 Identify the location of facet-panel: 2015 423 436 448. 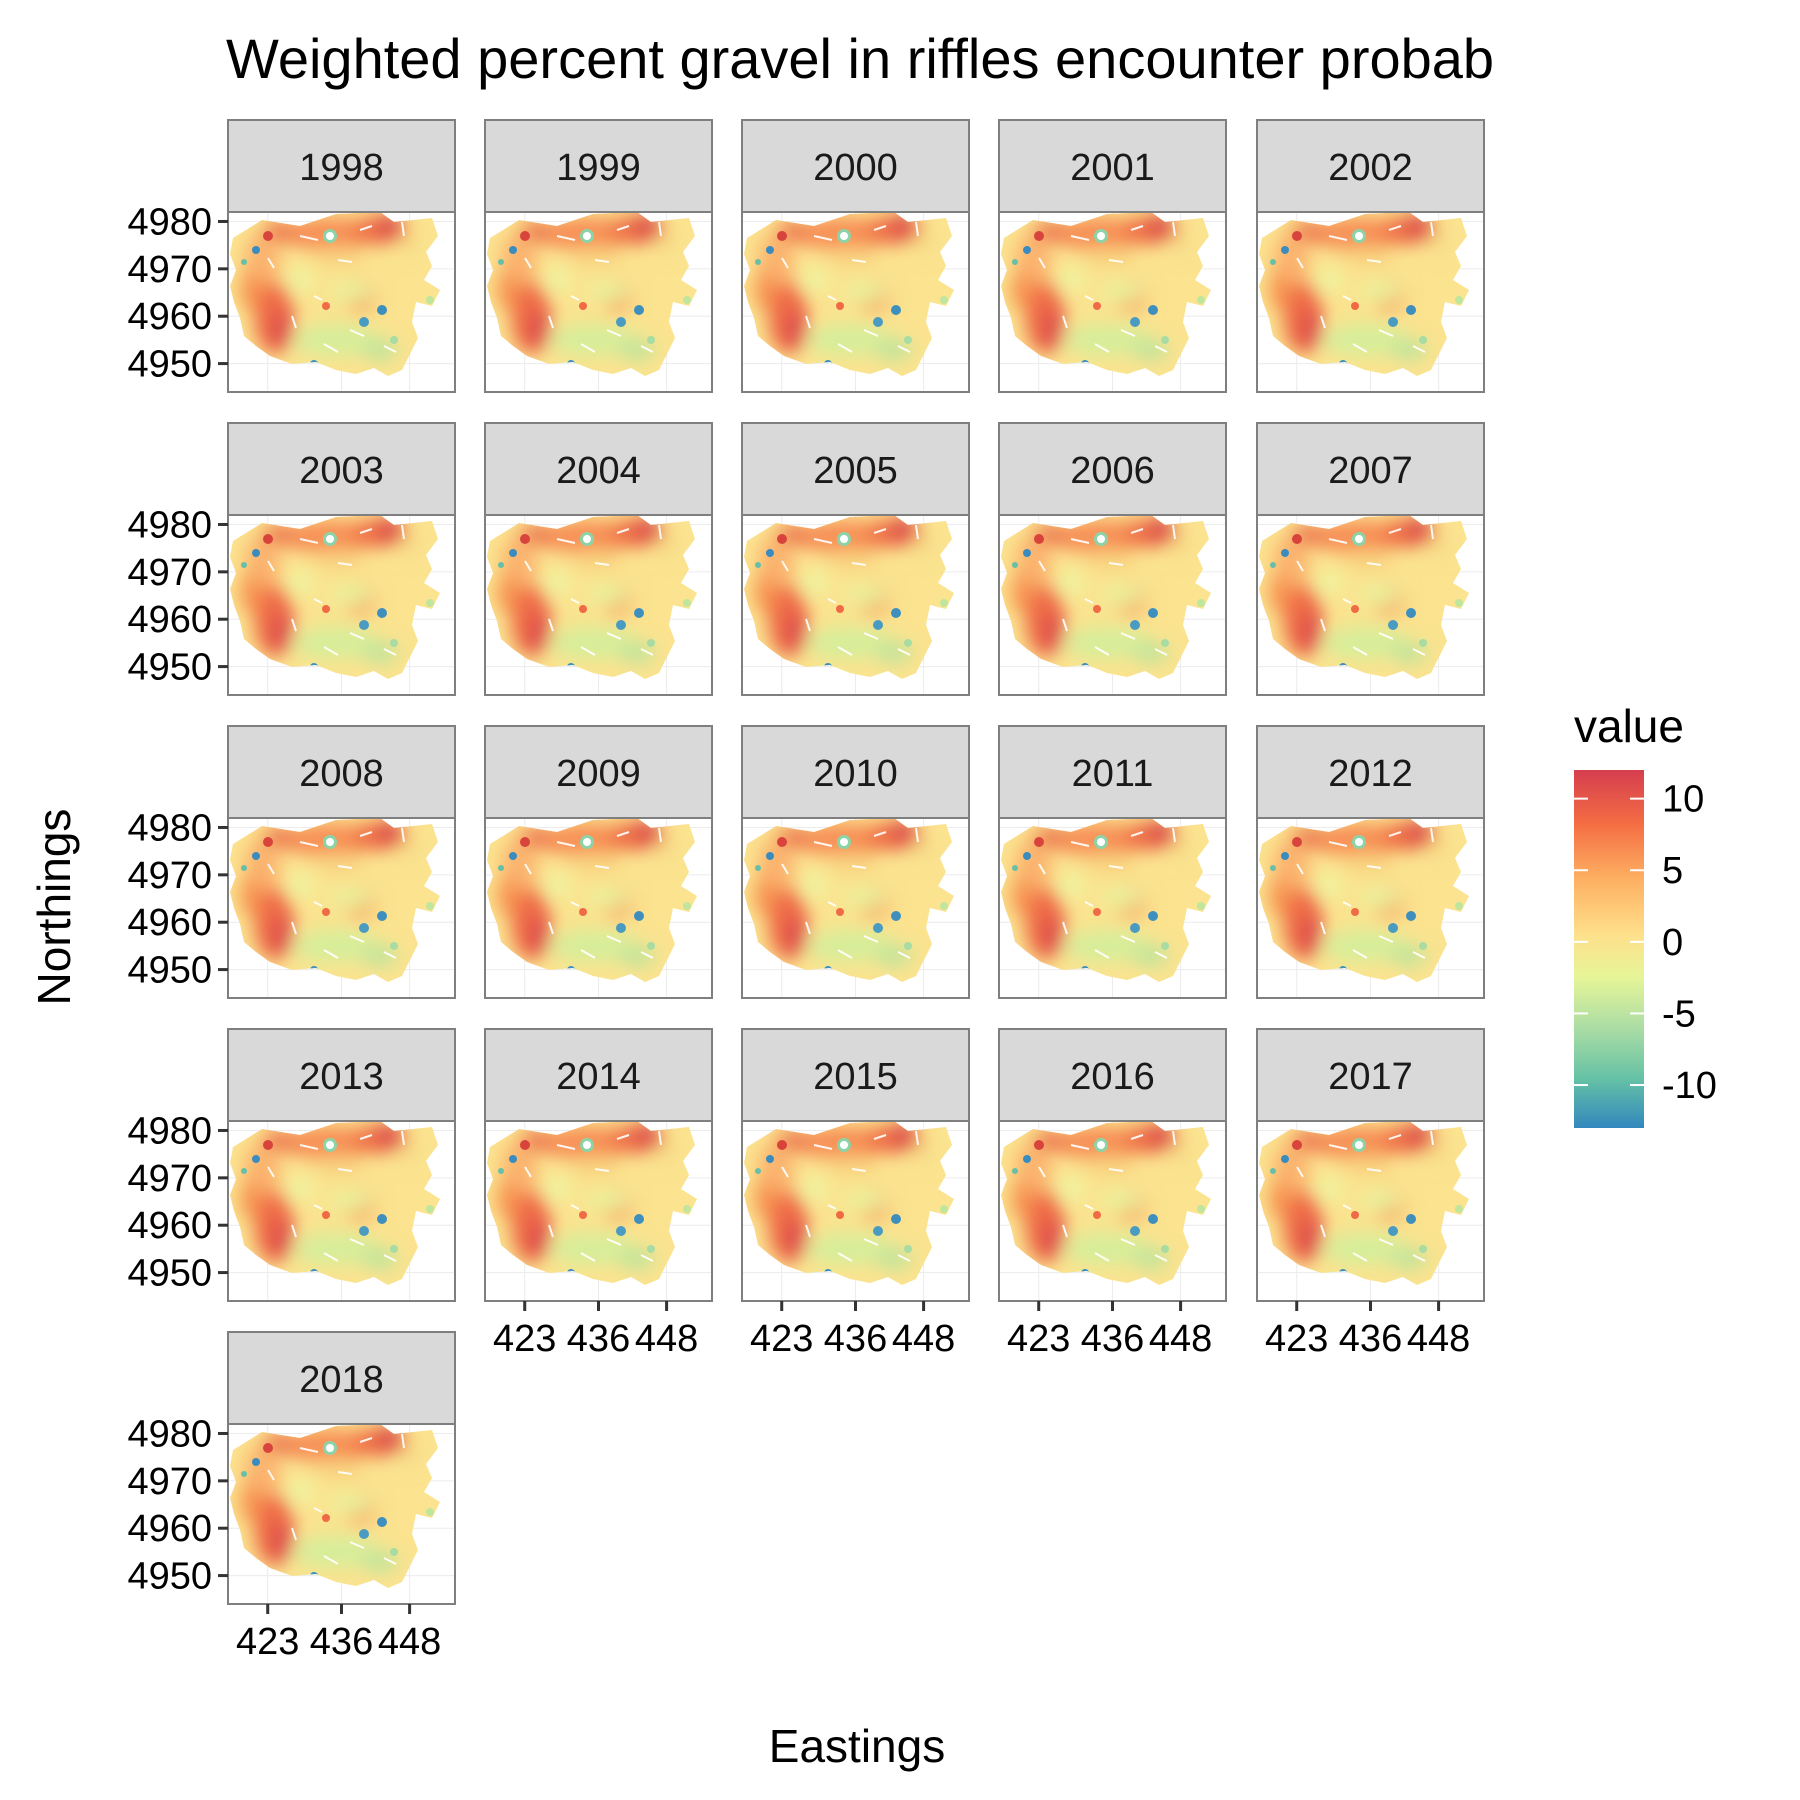
(853, 1194).